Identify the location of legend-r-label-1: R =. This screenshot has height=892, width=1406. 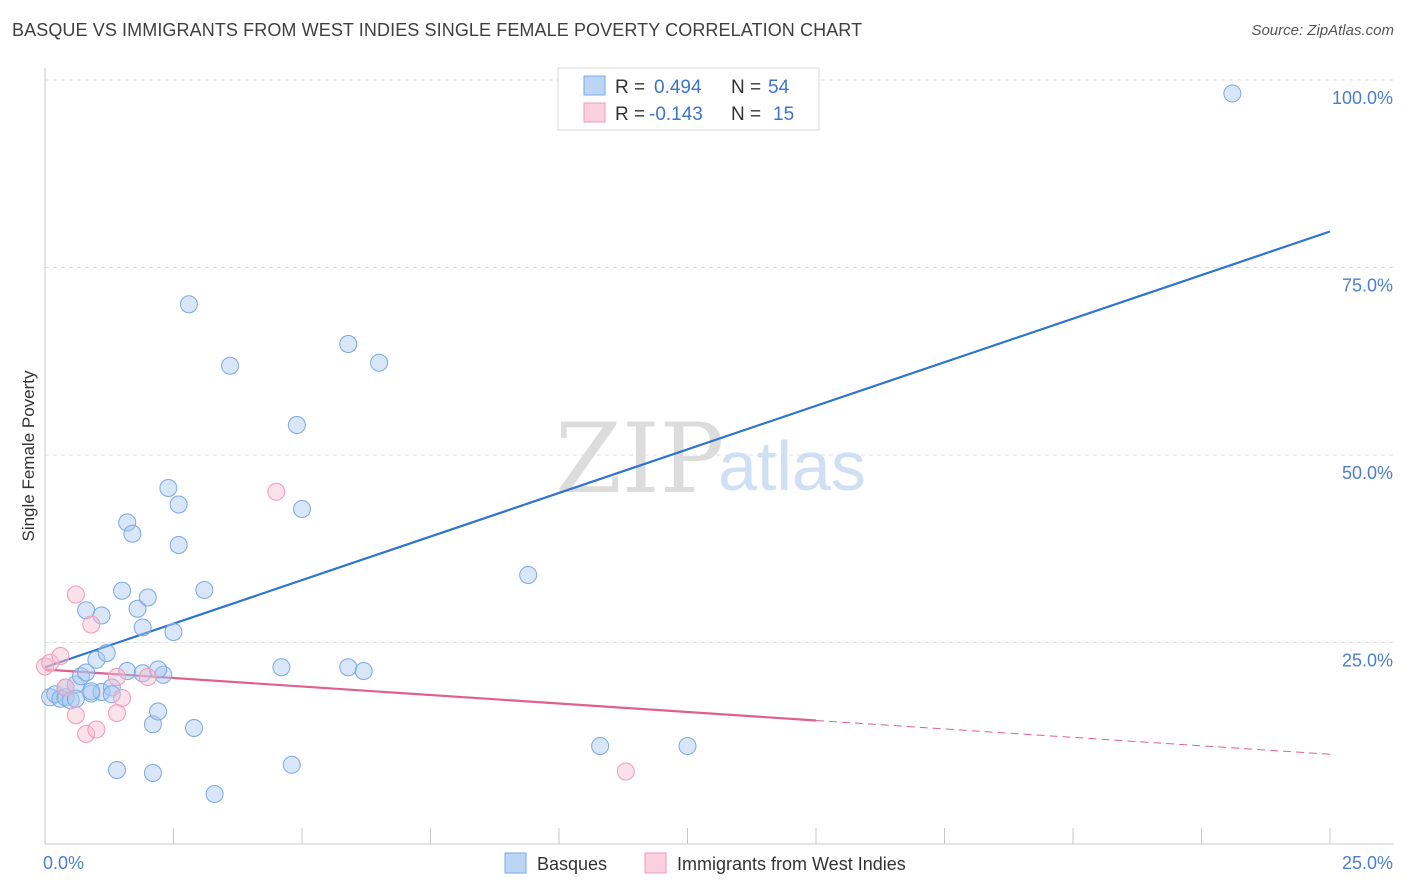
(630, 87).